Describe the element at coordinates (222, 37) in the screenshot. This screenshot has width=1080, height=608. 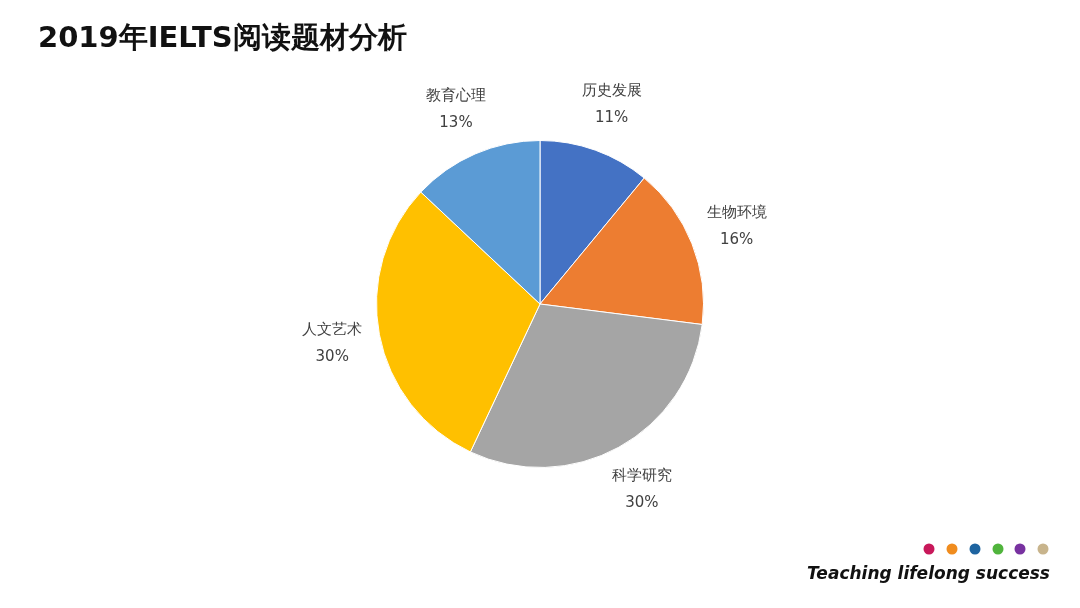
I see `chart-title: 2019年IELTS阅读题材分析` at that location.